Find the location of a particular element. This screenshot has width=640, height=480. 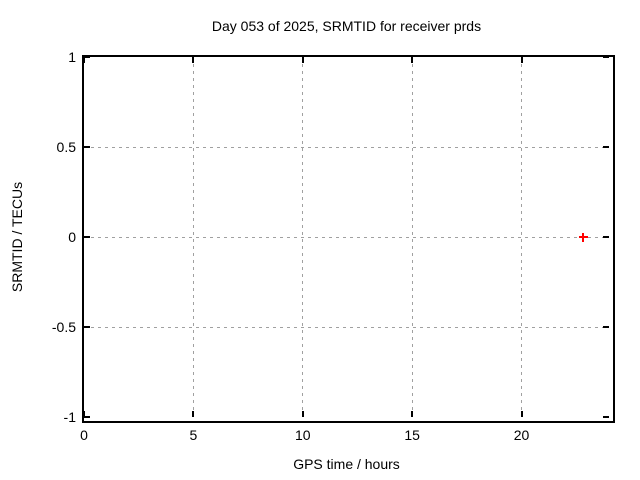

y-tick-label: 0.5 is located at coordinates (66, 147).